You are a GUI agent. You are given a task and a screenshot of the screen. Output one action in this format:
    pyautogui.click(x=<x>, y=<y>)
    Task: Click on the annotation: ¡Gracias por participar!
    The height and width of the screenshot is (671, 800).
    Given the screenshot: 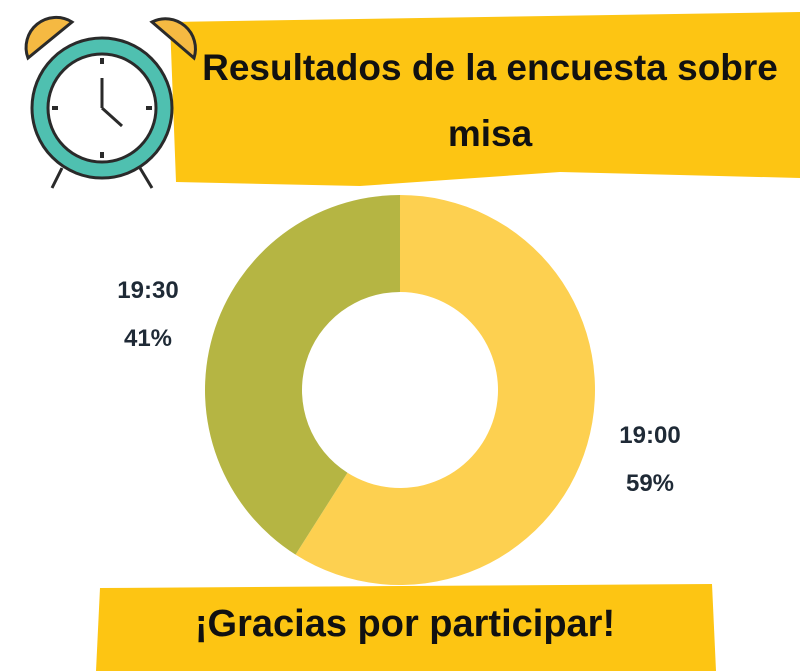 What is the action you would take?
    pyautogui.click(x=405, y=624)
    